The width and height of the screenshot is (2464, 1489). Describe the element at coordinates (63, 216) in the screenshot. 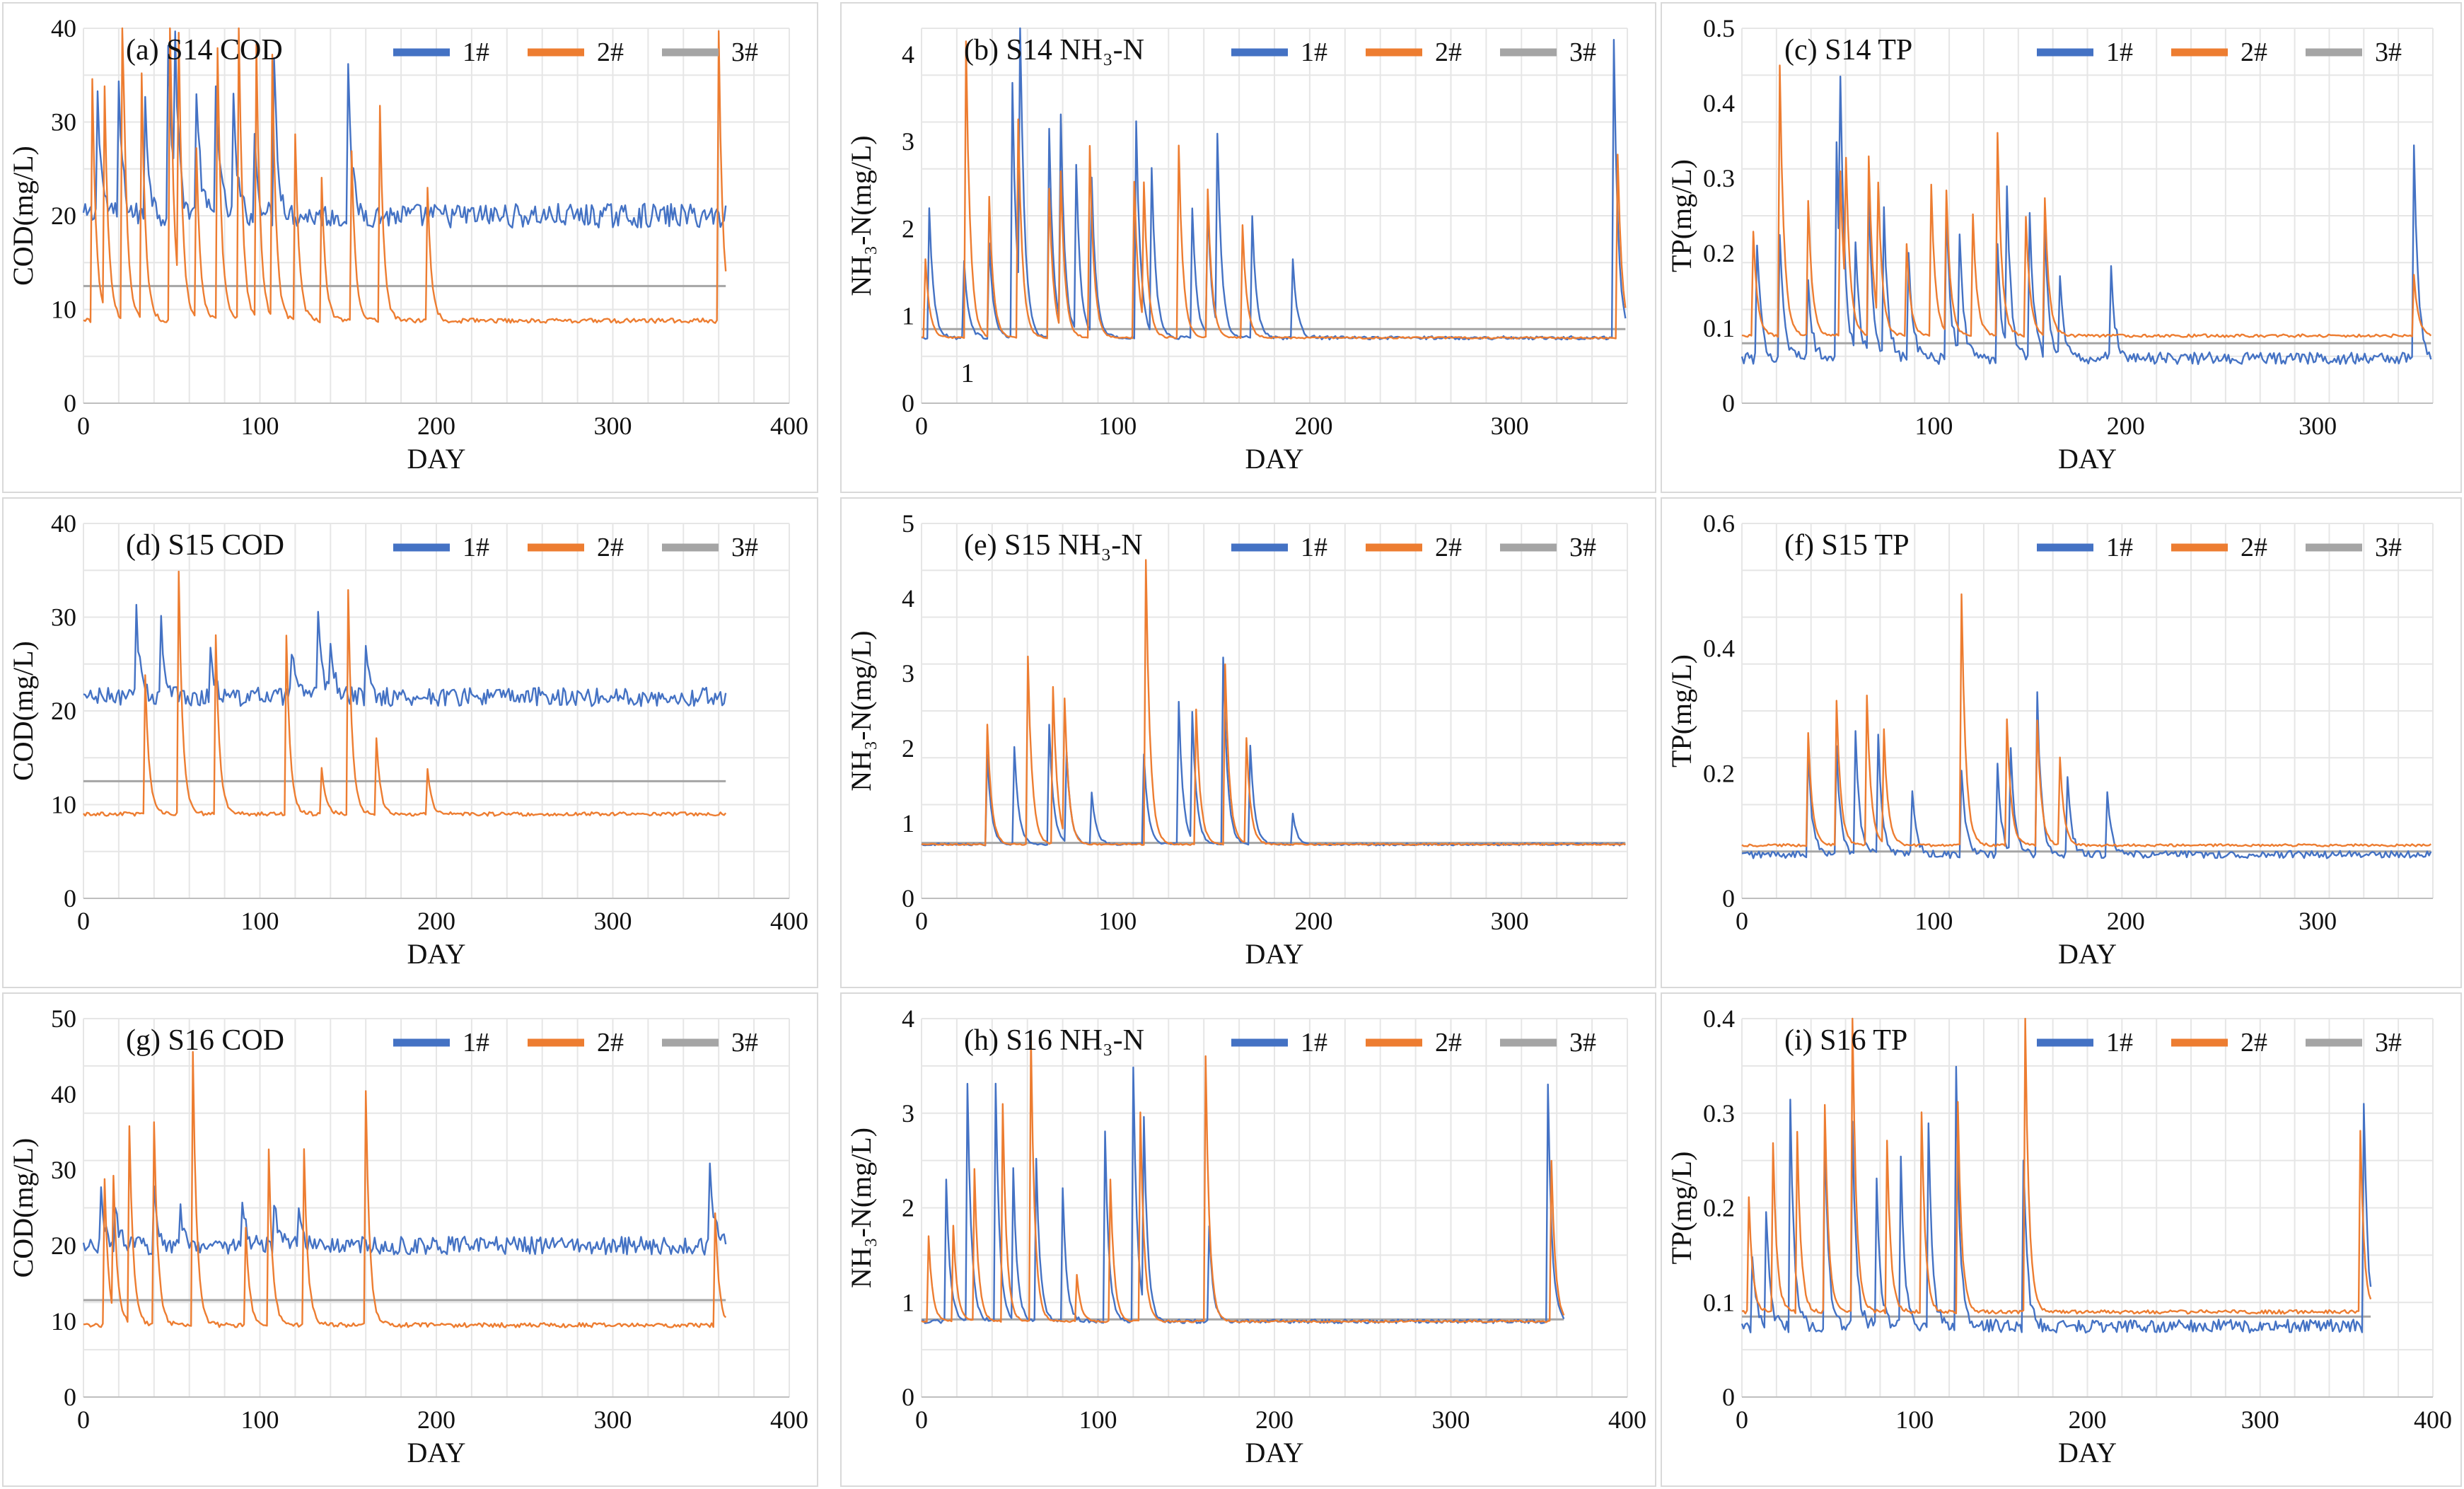

I see `y-tick-label: 20` at that location.